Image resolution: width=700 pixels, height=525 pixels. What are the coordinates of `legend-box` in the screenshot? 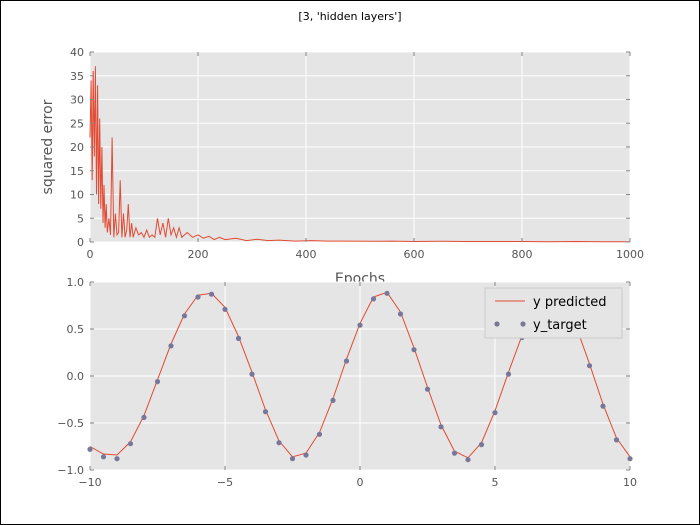 It's located at (553, 313).